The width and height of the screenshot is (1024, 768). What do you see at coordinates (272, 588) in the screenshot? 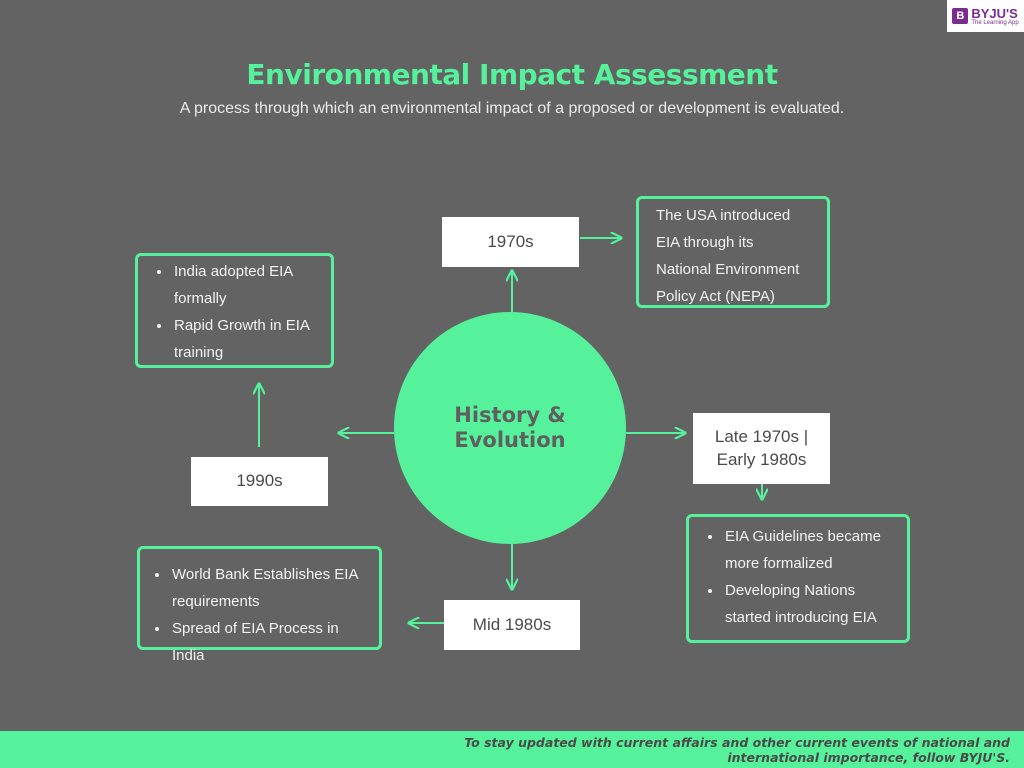
I see `list-item: World Bank Establishes EIA requirements` at bounding box center [272, 588].